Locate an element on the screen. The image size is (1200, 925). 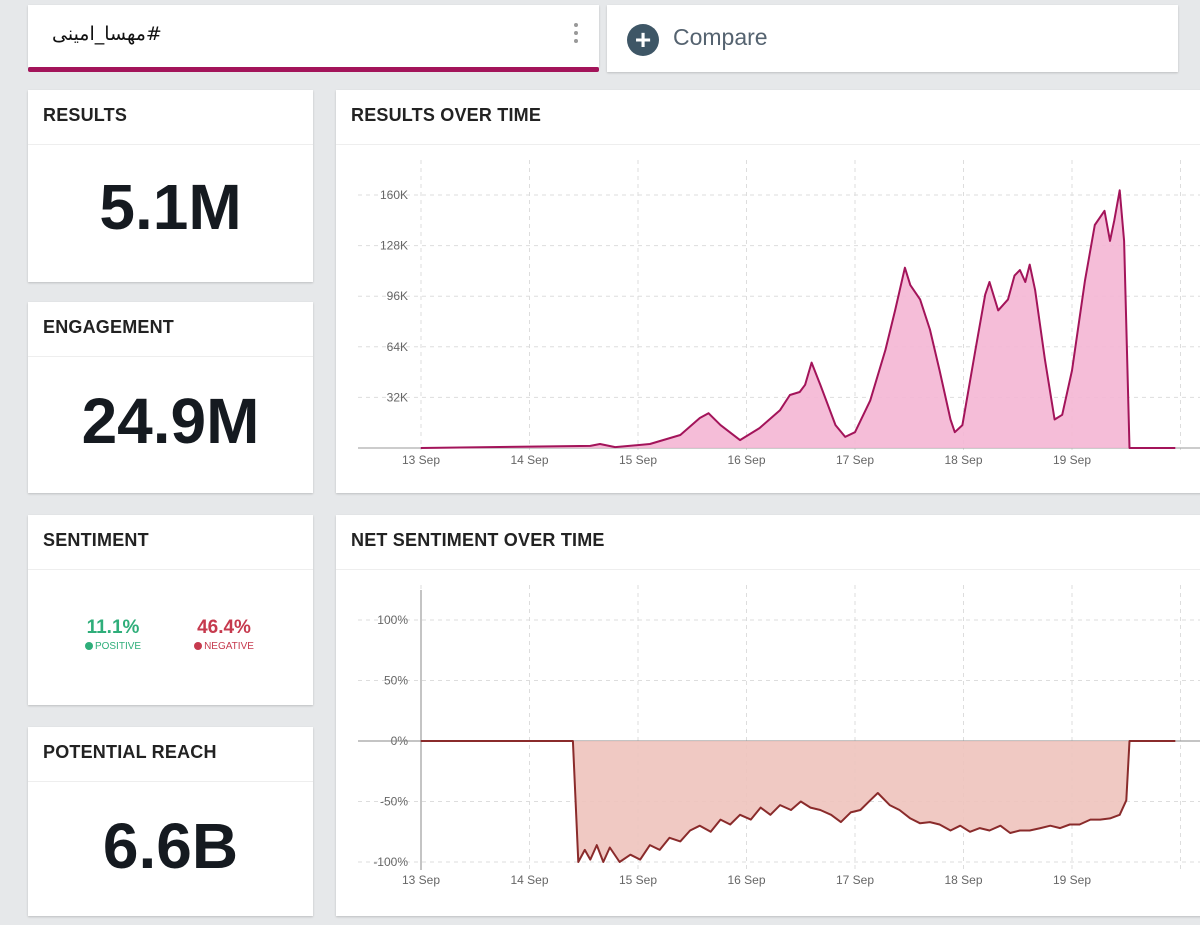
sentiment-card: SENTIMENT 11.1% POSITIVE 46.4% NEGATIVE is located at coordinates (170, 610).